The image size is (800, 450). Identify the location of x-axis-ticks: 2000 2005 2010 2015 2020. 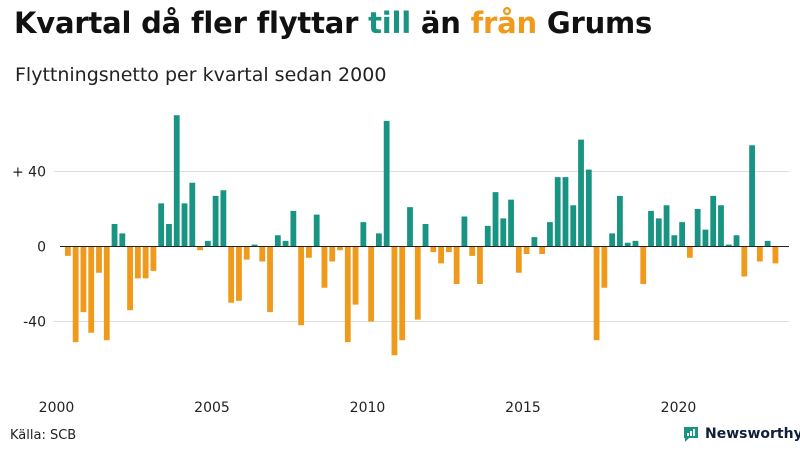
(368, 408).